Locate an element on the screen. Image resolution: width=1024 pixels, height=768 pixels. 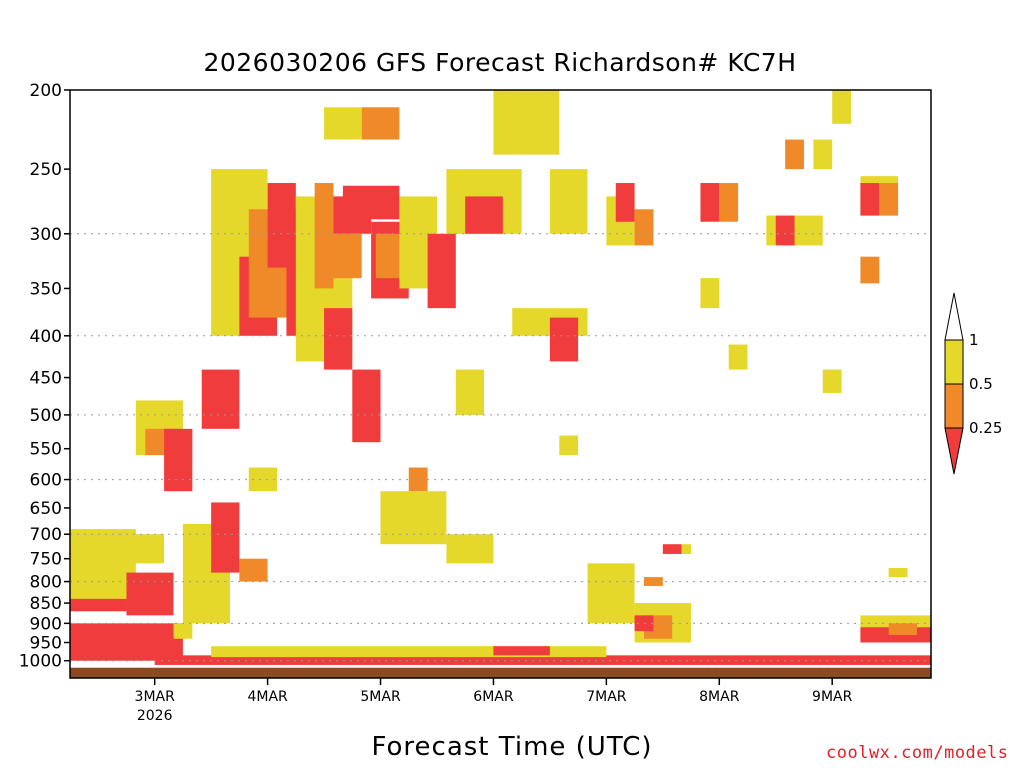
y-tick-label-300: 300 is located at coordinates (46, 235).